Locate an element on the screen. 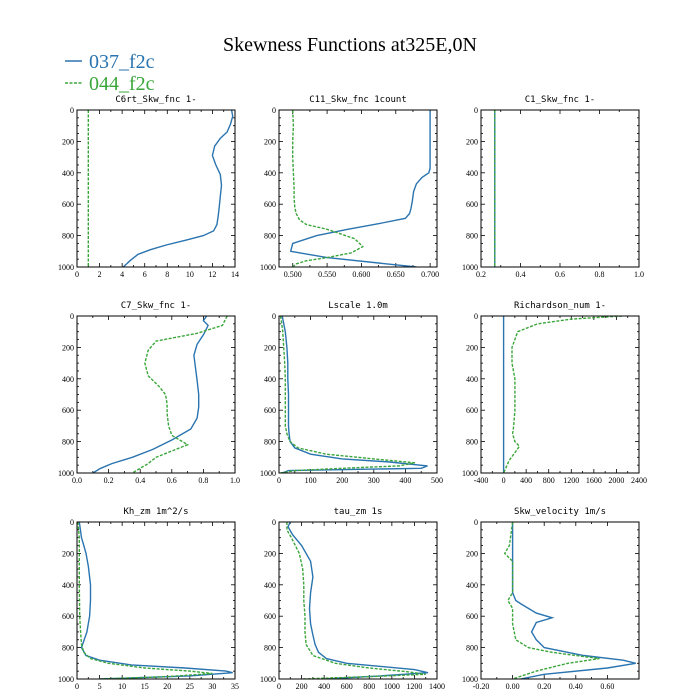  x-tick-label: 0.500 is located at coordinates (293, 274).